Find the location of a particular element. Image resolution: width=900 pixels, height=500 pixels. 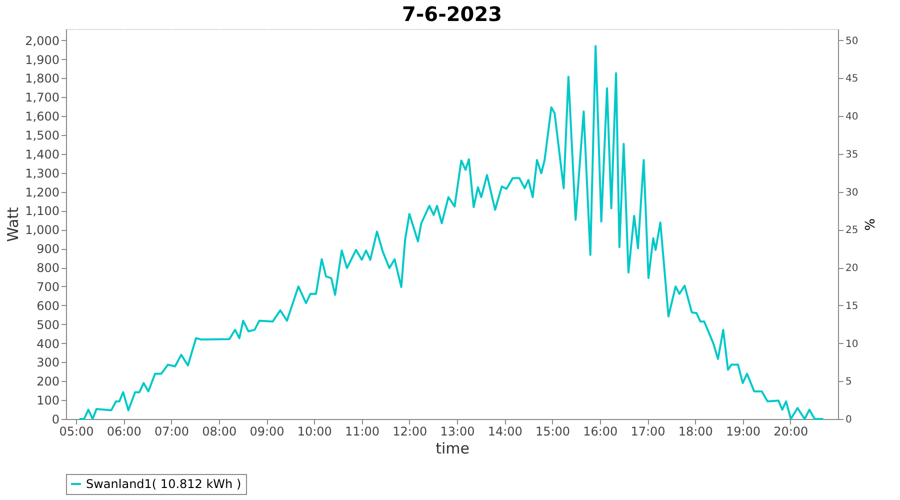

x-tick-label: 15:00 is located at coordinates (552, 431).